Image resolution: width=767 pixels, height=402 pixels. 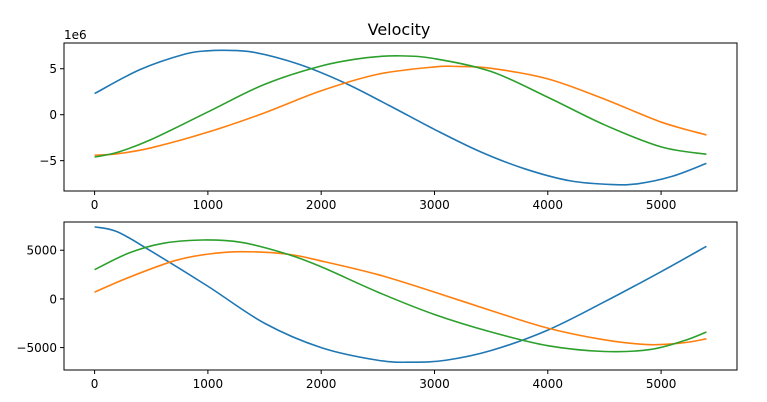 What do you see at coordinates (36, 348) in the screenshot?
I see `y-tick-label: −5000` at bounding box center [36, 348].